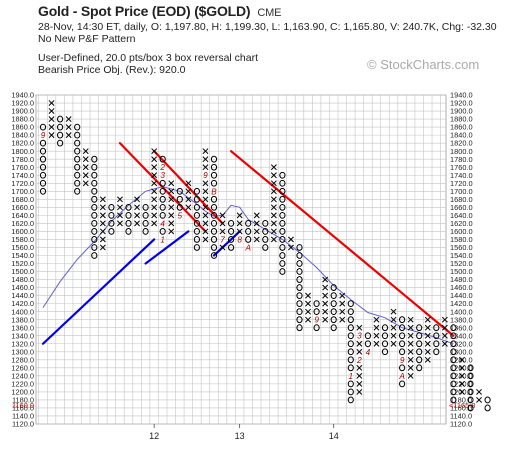  Describe the element at coordinates (22, 151) in the screenshot. I see `y-tick-label-left: 1800.0` at that location.